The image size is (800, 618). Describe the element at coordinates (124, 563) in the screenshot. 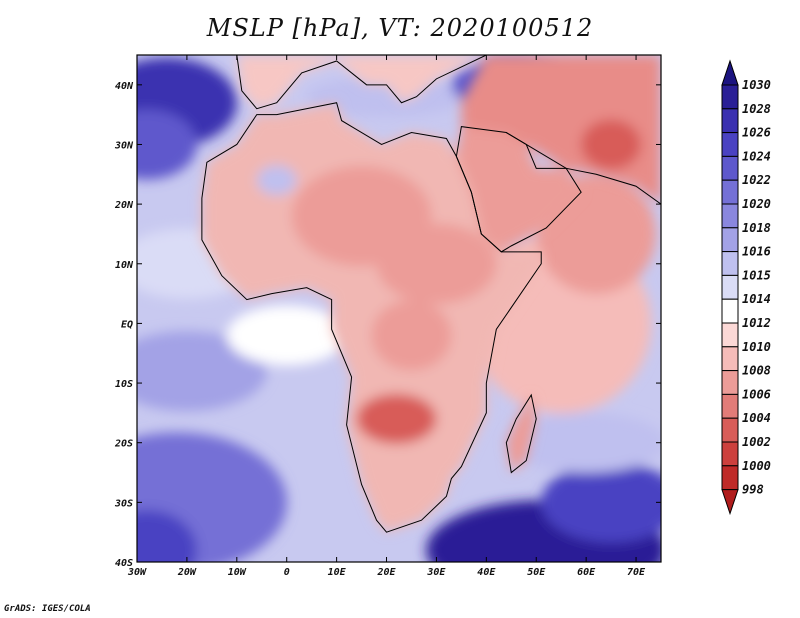

I see `y-tick-label: 40S` at that location.